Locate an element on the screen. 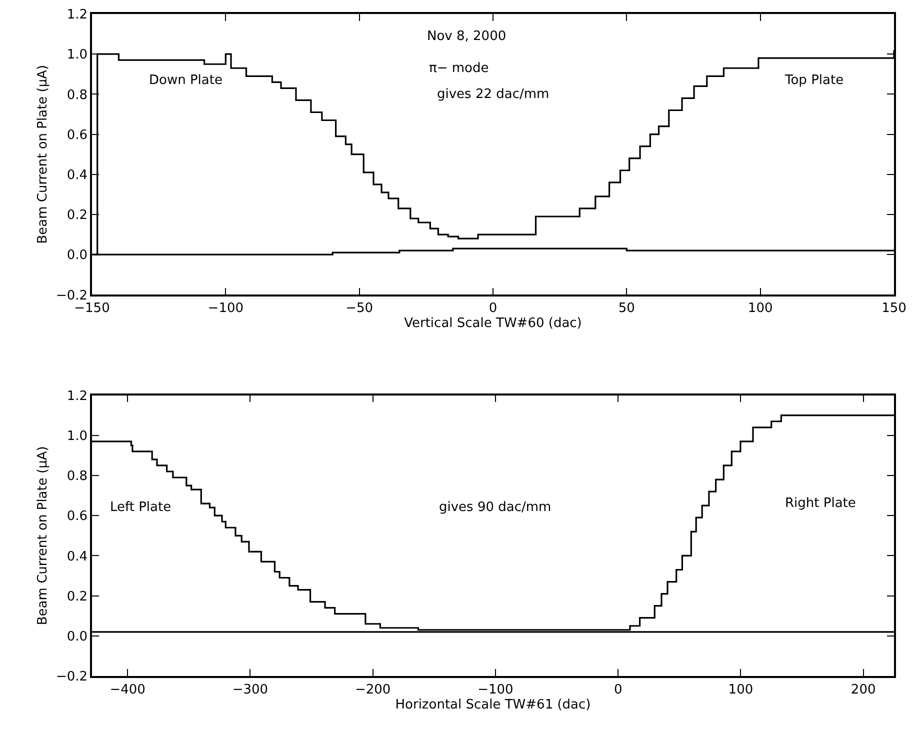 The width and height of the screenshot is (914, 732). annotation: gives 90 dac/mm is located at coordinates (495, 507).